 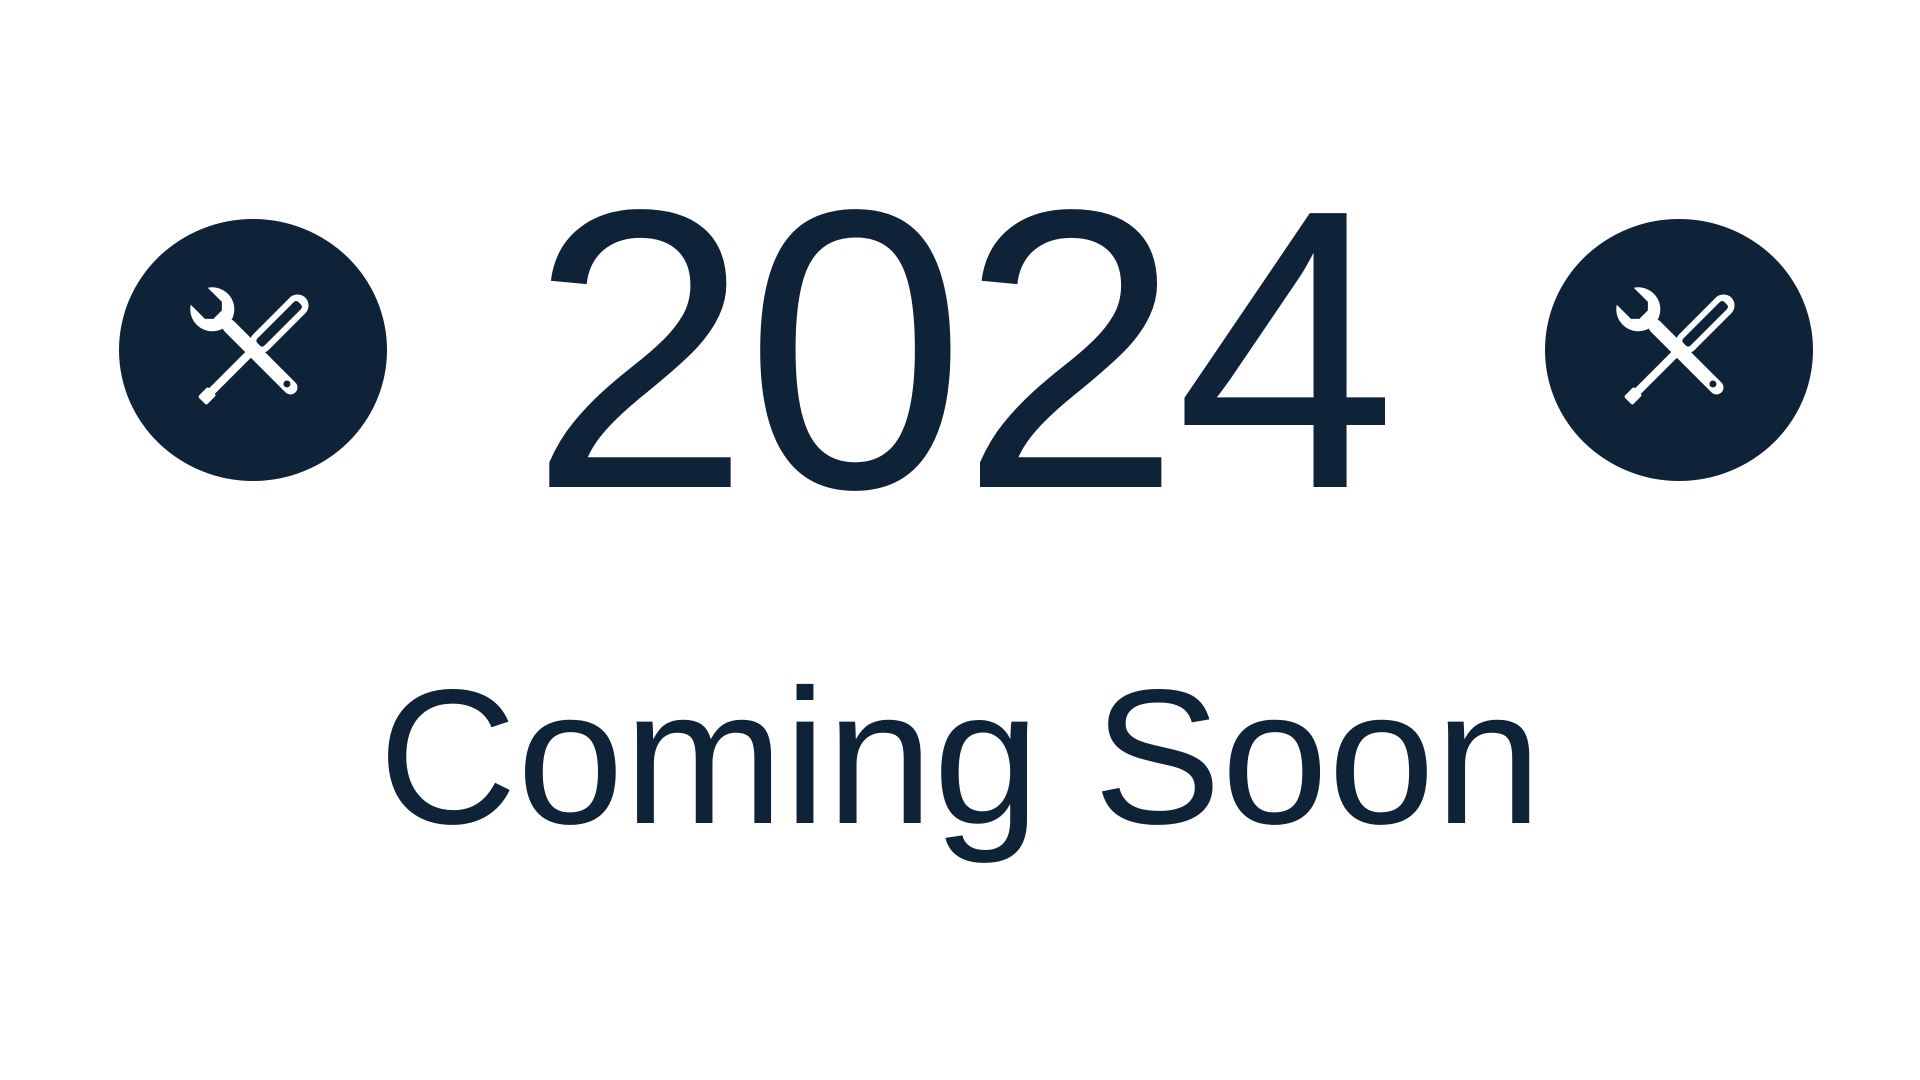 I want to click on tools-badge-left, so click(x=253, y=350).